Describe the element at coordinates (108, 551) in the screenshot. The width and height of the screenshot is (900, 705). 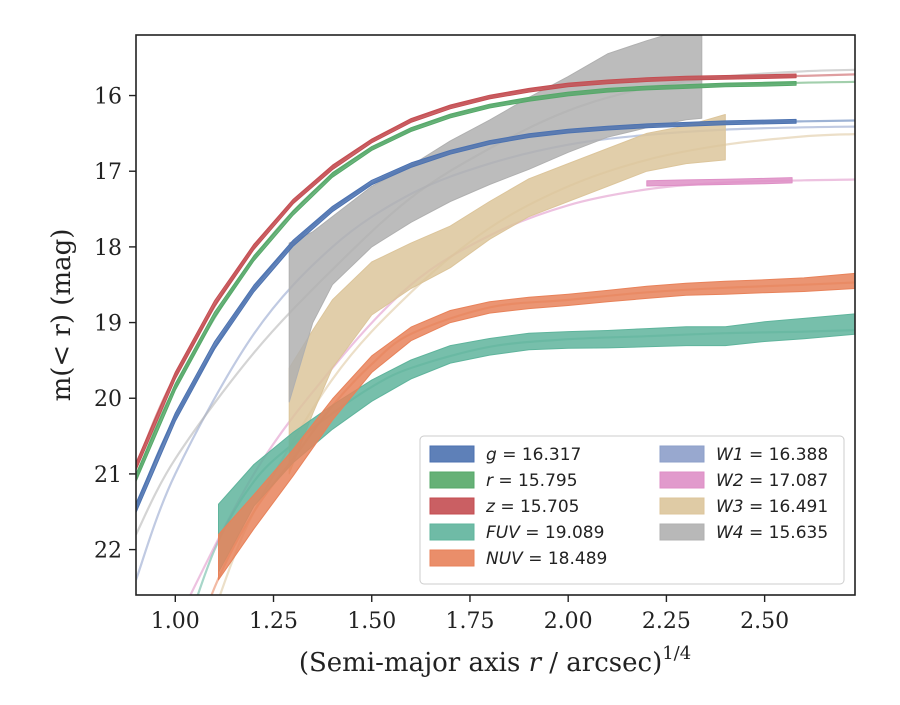
I see `y-tick-label: 22` at that location.